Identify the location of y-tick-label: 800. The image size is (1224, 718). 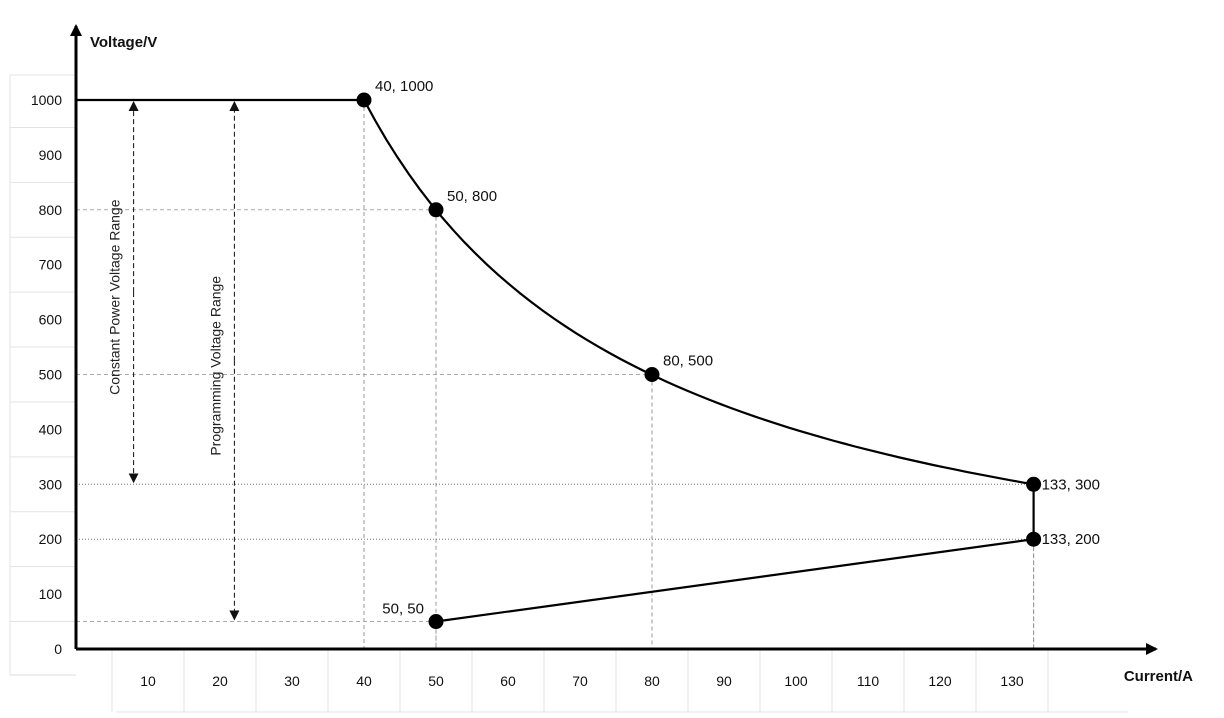
(51, 210).